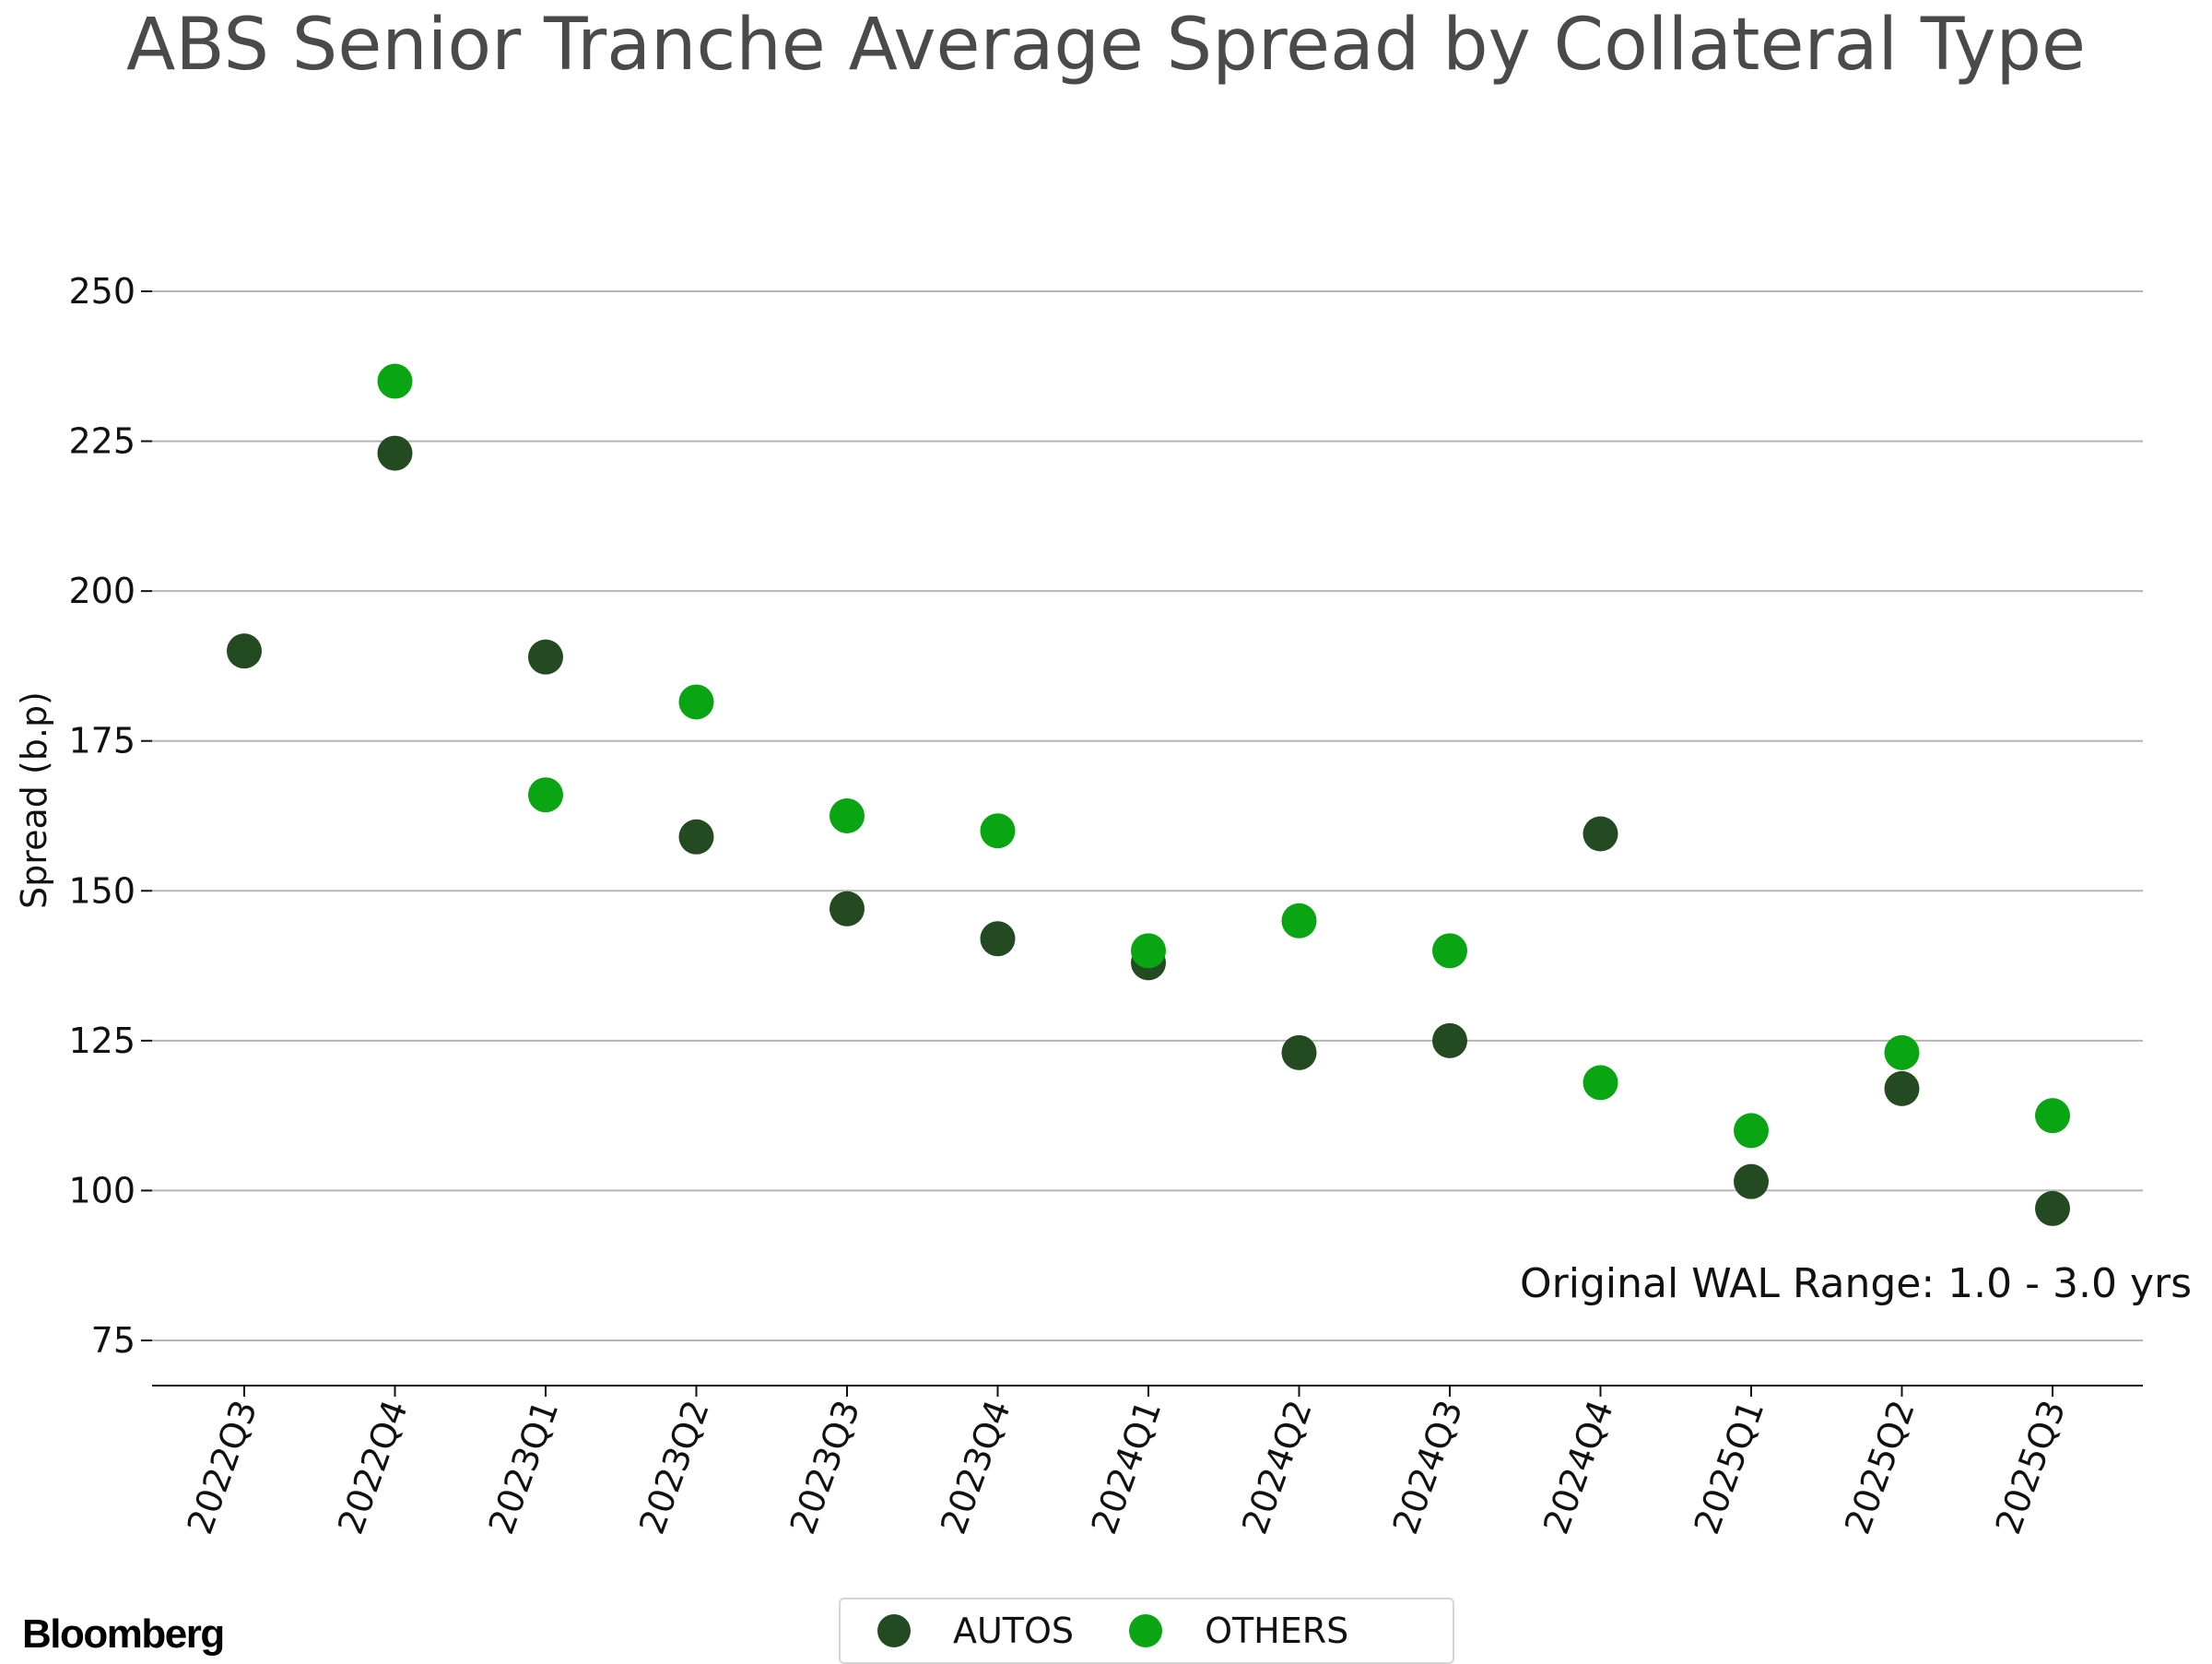 The image size is (2212, 1664). Describe the element at coordinates (101, 890) in the screenshot. I see `y-tick-label: 150` at that location.